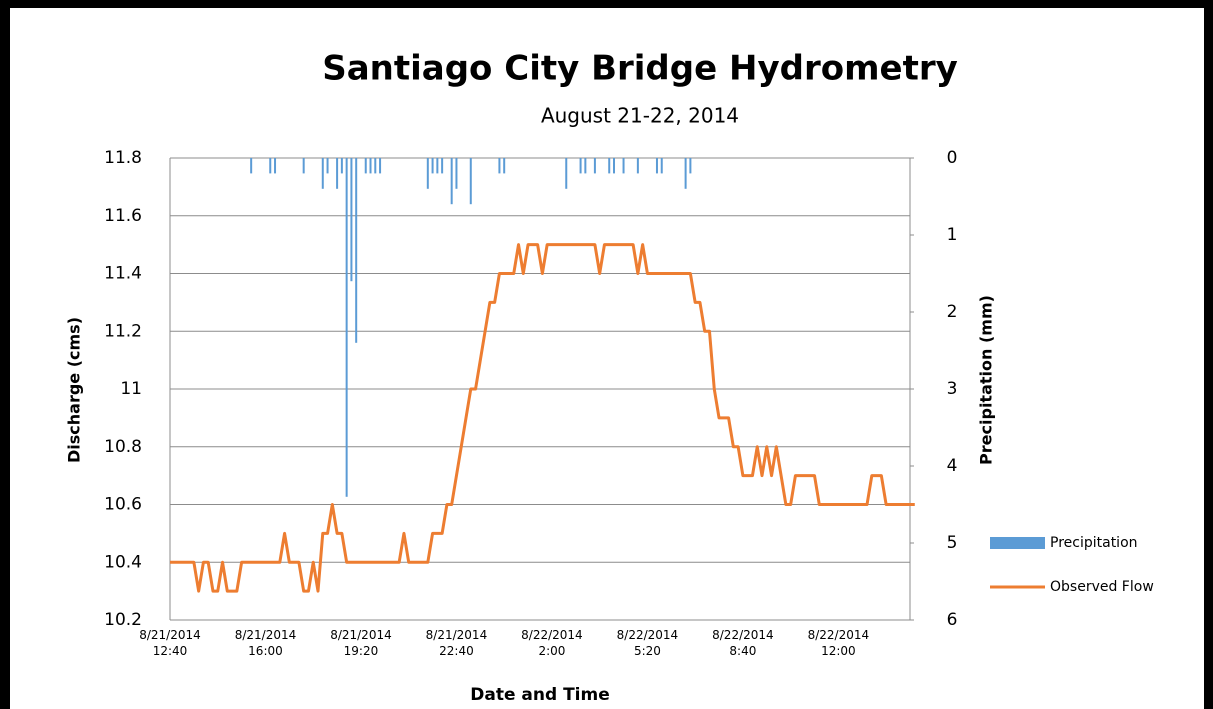 The height and width of the screenshot is (709, 1213). I want to click on x-tick-label: 8/21/2014 22:40, so click(457, 643).